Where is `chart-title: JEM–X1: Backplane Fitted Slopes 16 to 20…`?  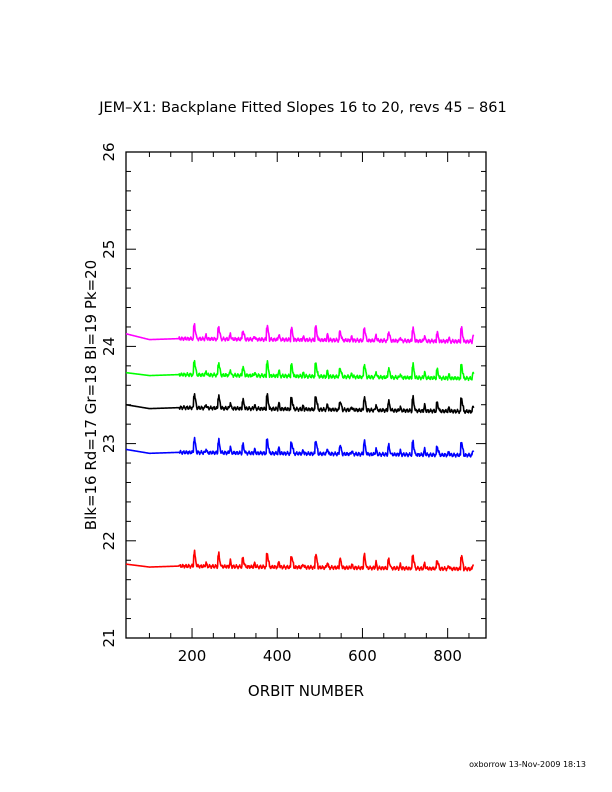
chart-title: JEM–X1: Backplane Fitted Slopes 16 to 20… is located at coordinates (302, 108).